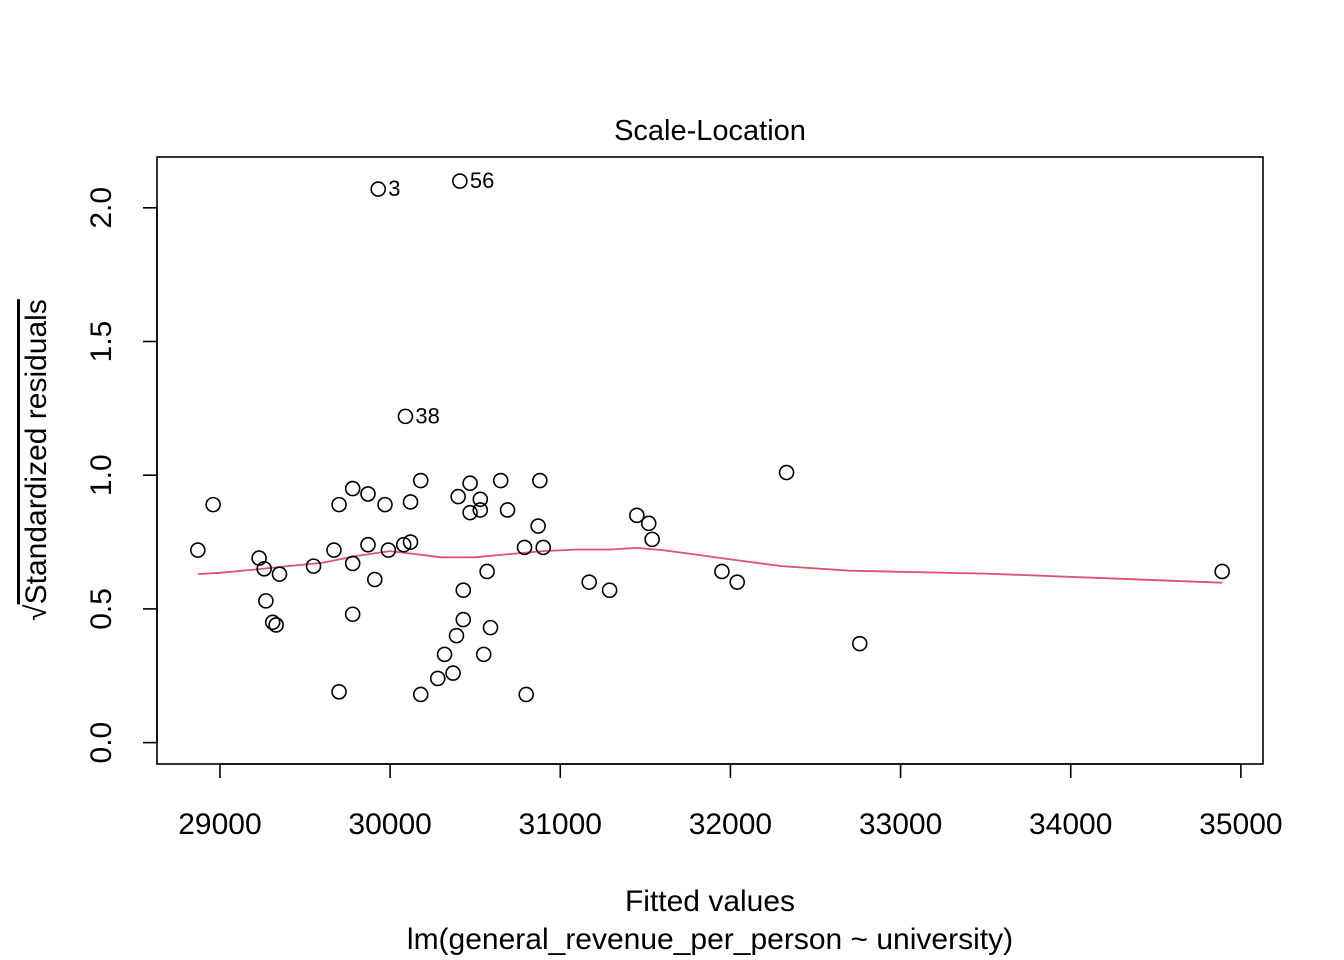 The height and width of the screenshot is (960, 1344). Describe the element at coordinates (710, 565) in the screenshot. I see `smooth-line` at that location.